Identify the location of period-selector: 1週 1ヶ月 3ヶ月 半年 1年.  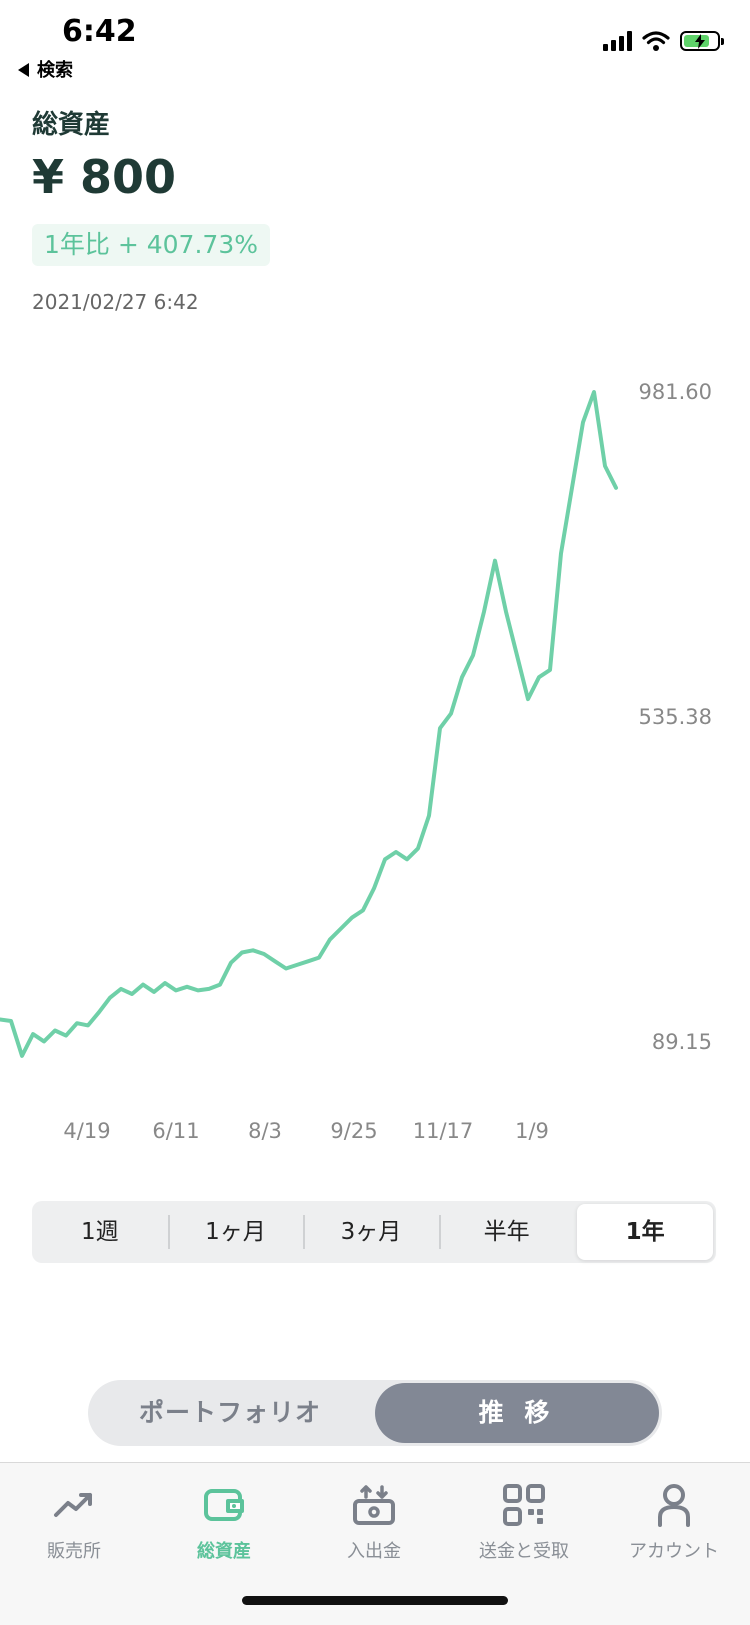
(374, 1232).